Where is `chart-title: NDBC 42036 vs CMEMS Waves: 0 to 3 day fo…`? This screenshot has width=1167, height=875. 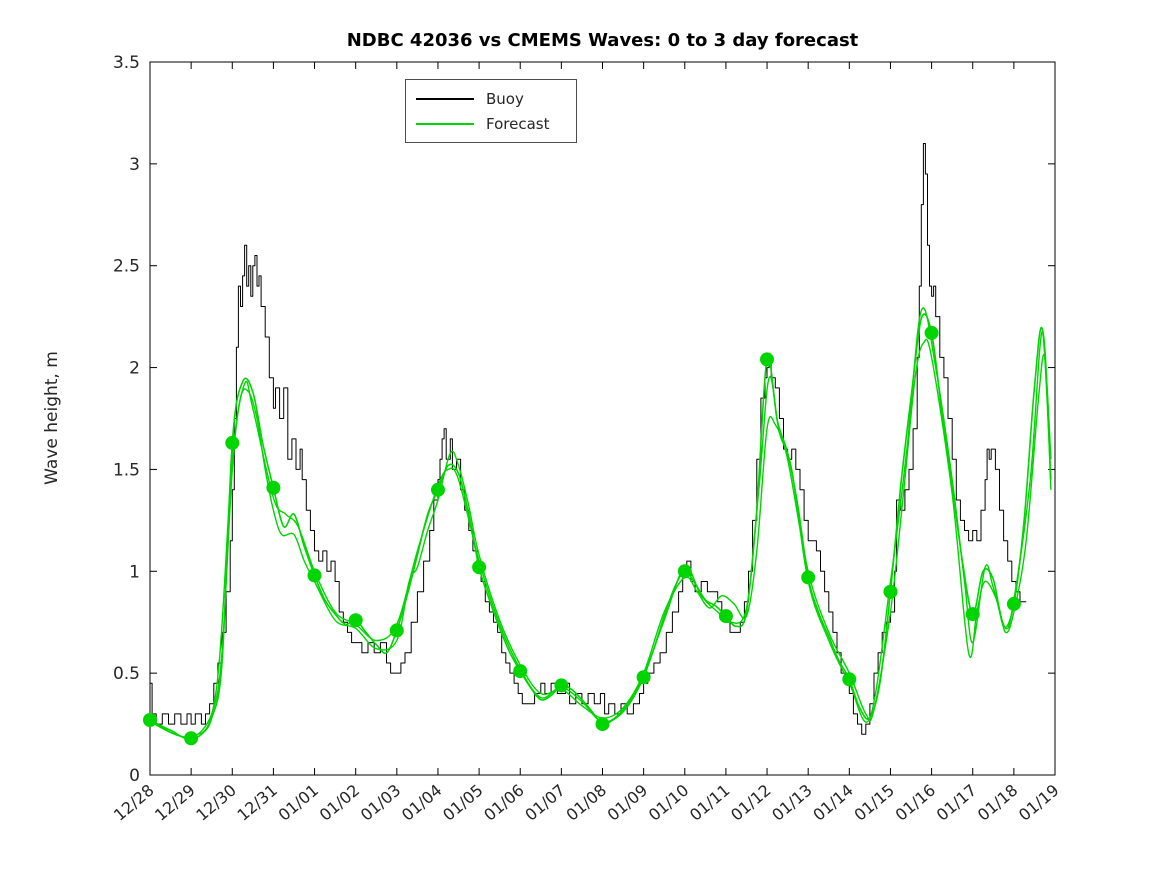 chart-title: NDBC 42036 vs CMEMS Waves: 0 to 3 day fo… is located at coordinates (602, 40).